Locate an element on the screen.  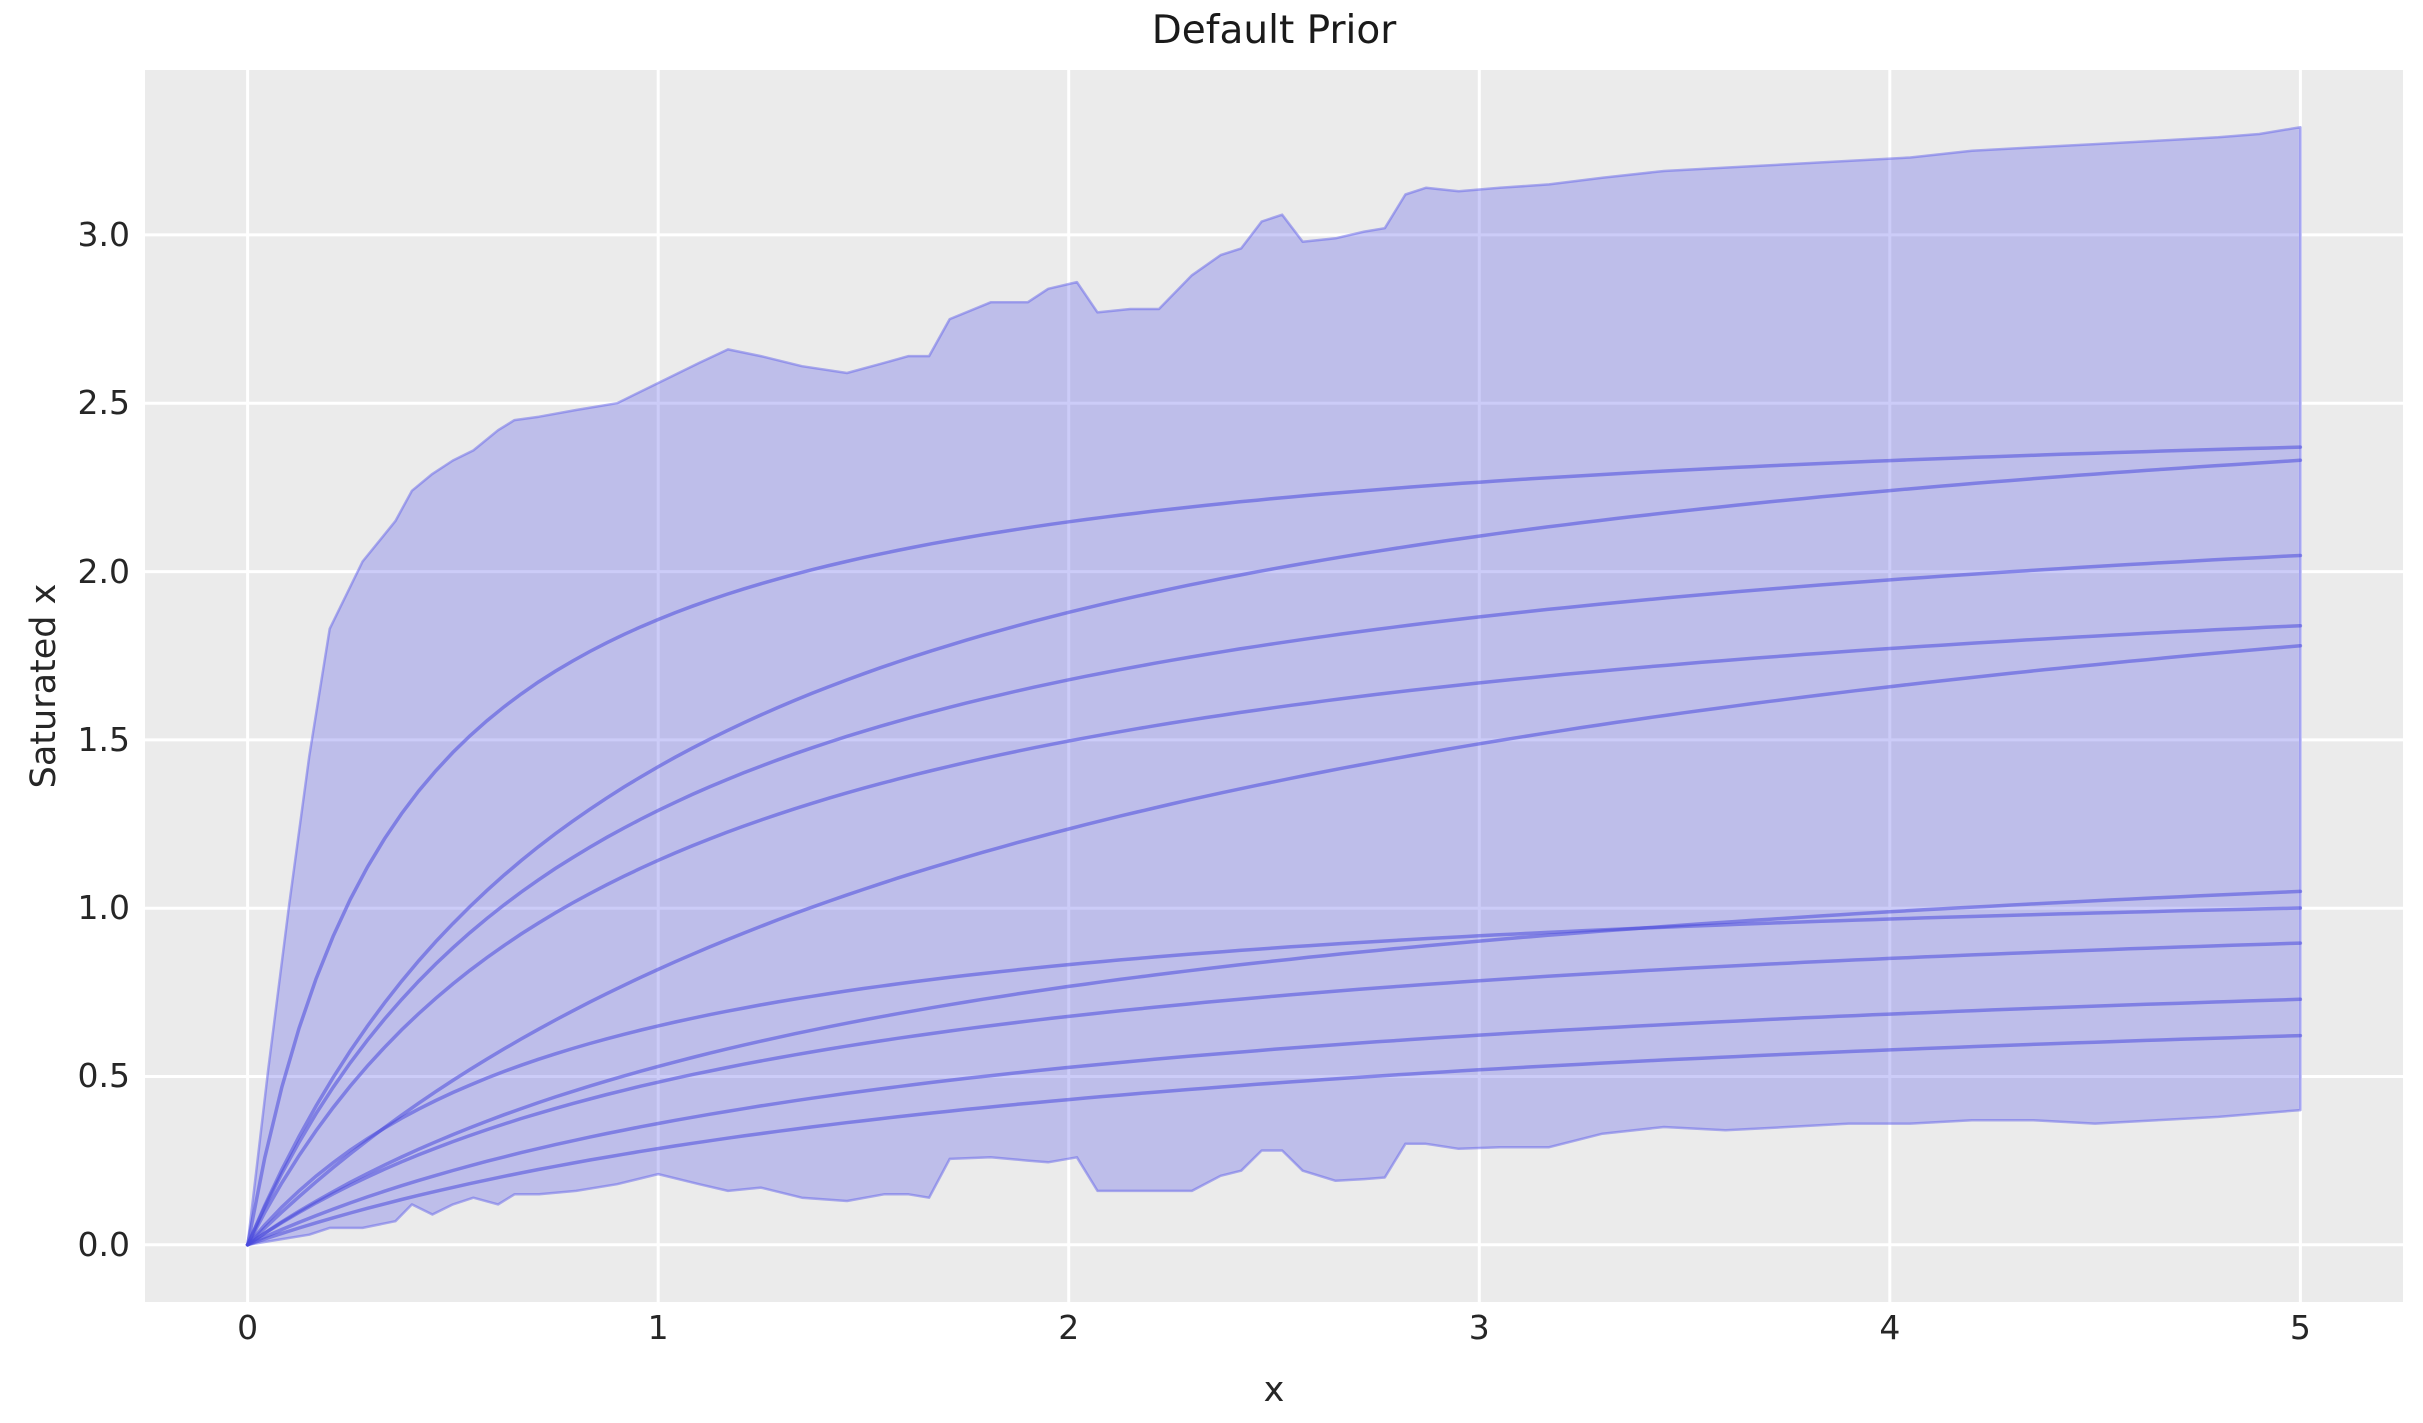
y-tick-label: 0.0 is located at coordinates (103, 1244).